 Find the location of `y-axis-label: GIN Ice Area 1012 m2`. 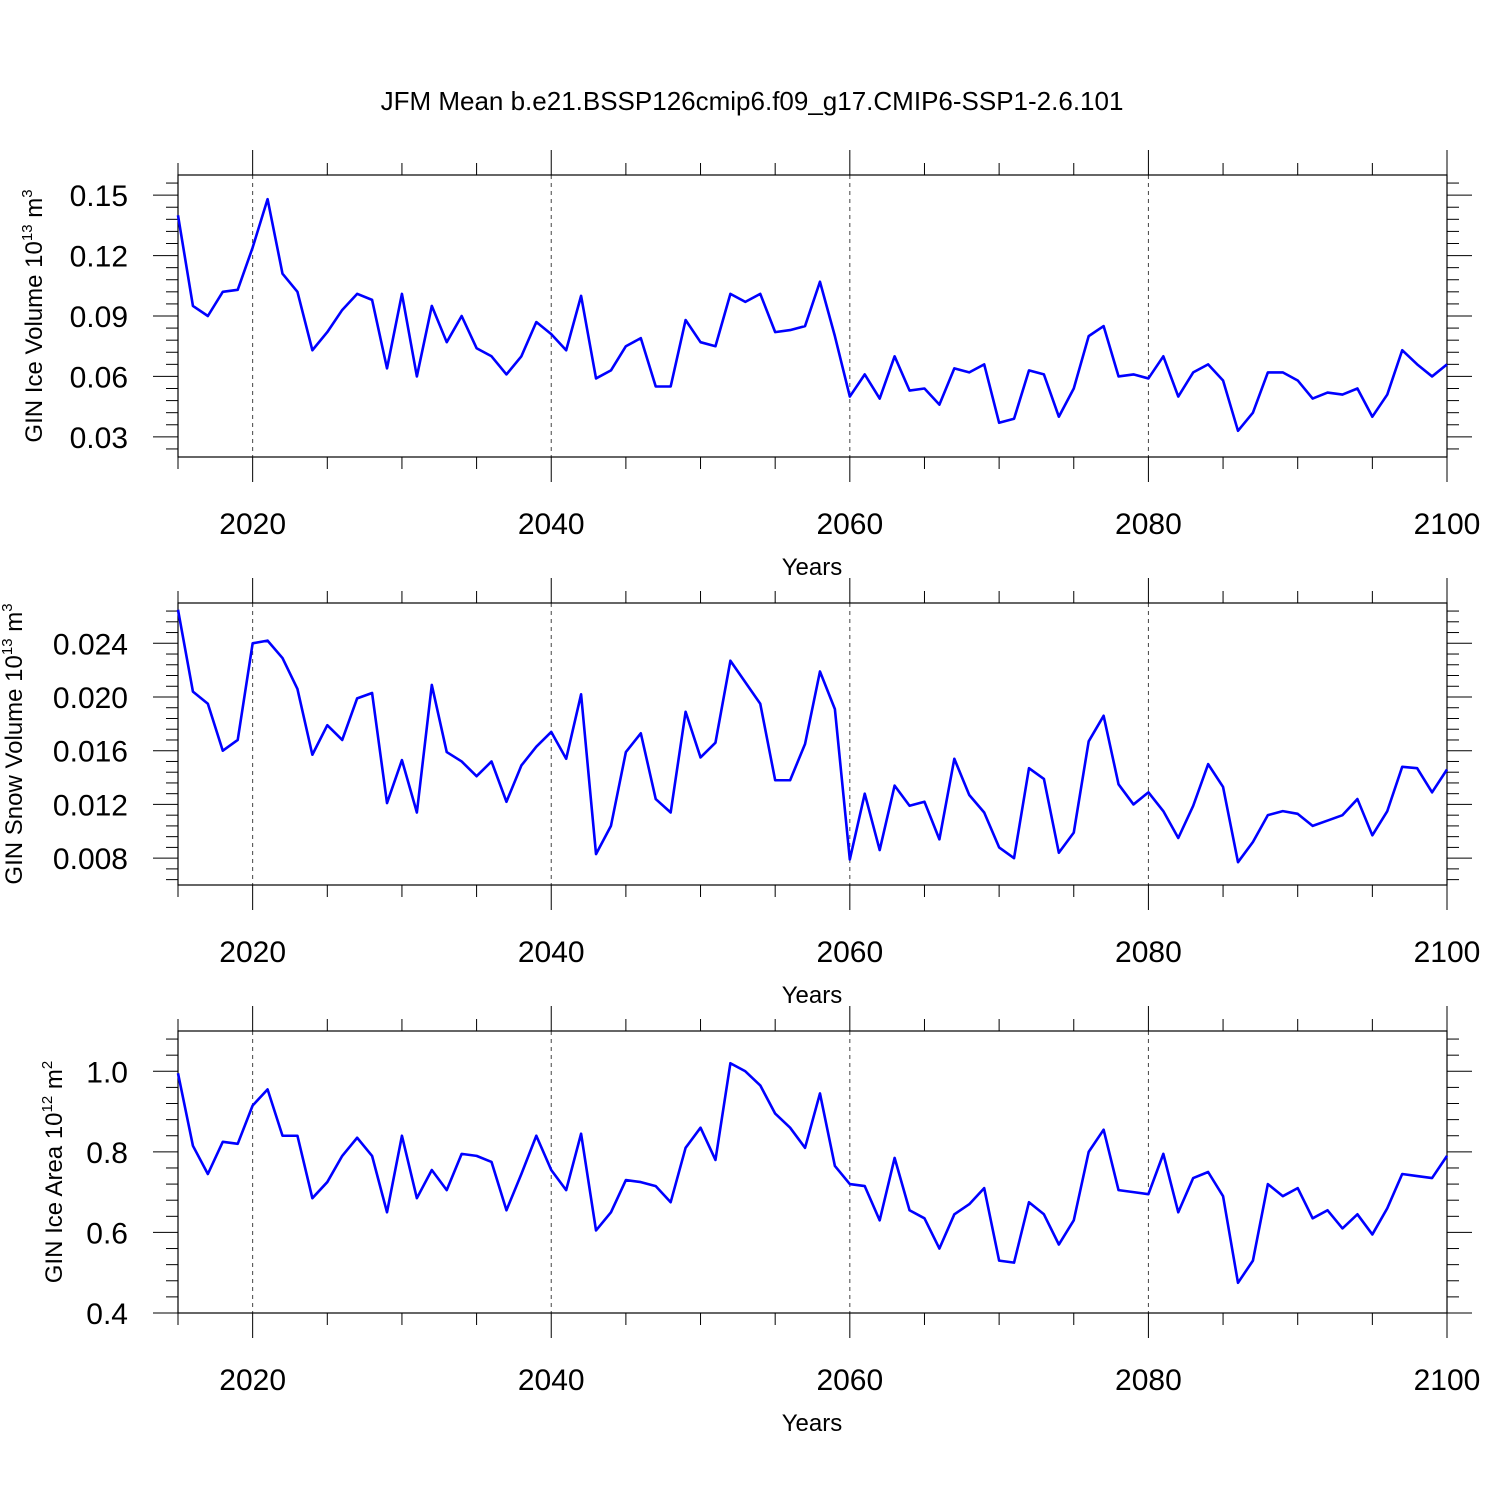

y-axis-label: GIN Ice Area 1012 m2 is located at coordinates (53, 1172).